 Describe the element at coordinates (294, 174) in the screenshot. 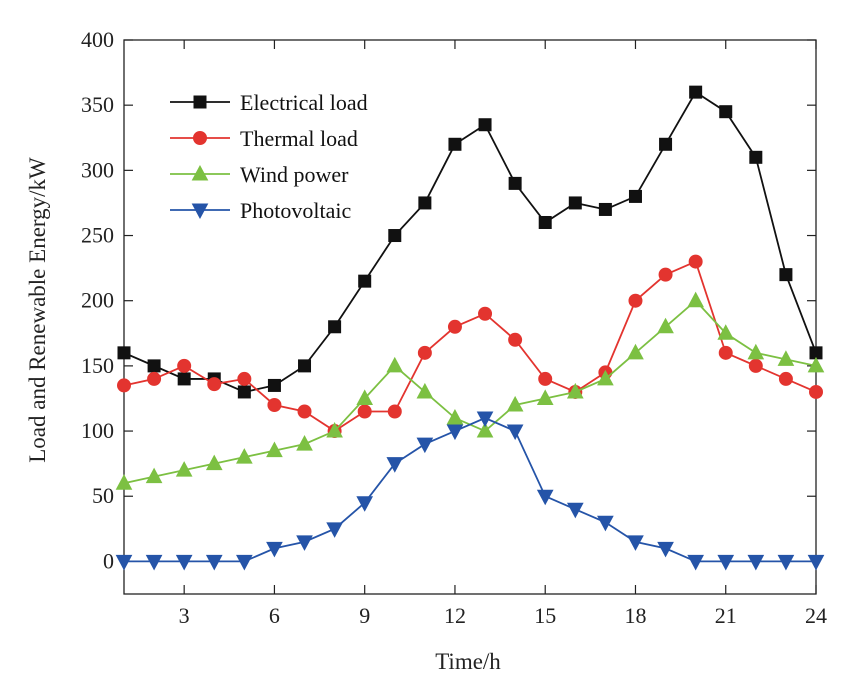

I see `legend-label: Wind power` at that location.